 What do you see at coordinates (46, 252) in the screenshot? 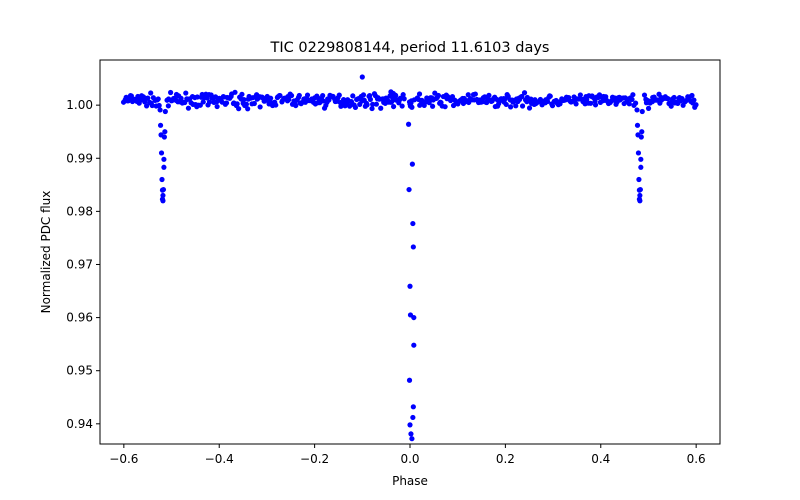
I see `y-axis-label: Normalized PDC flux` at bounding box center [46, 252].